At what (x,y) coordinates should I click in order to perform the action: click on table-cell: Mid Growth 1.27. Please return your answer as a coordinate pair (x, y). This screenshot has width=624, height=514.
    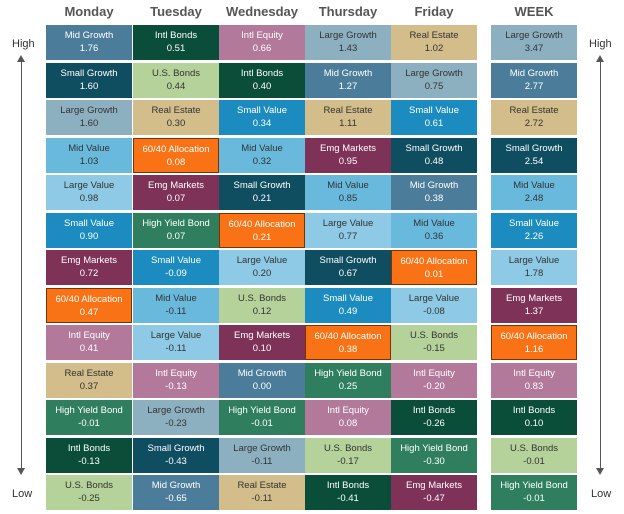
    Looking at the image, I should click on (348, 80).